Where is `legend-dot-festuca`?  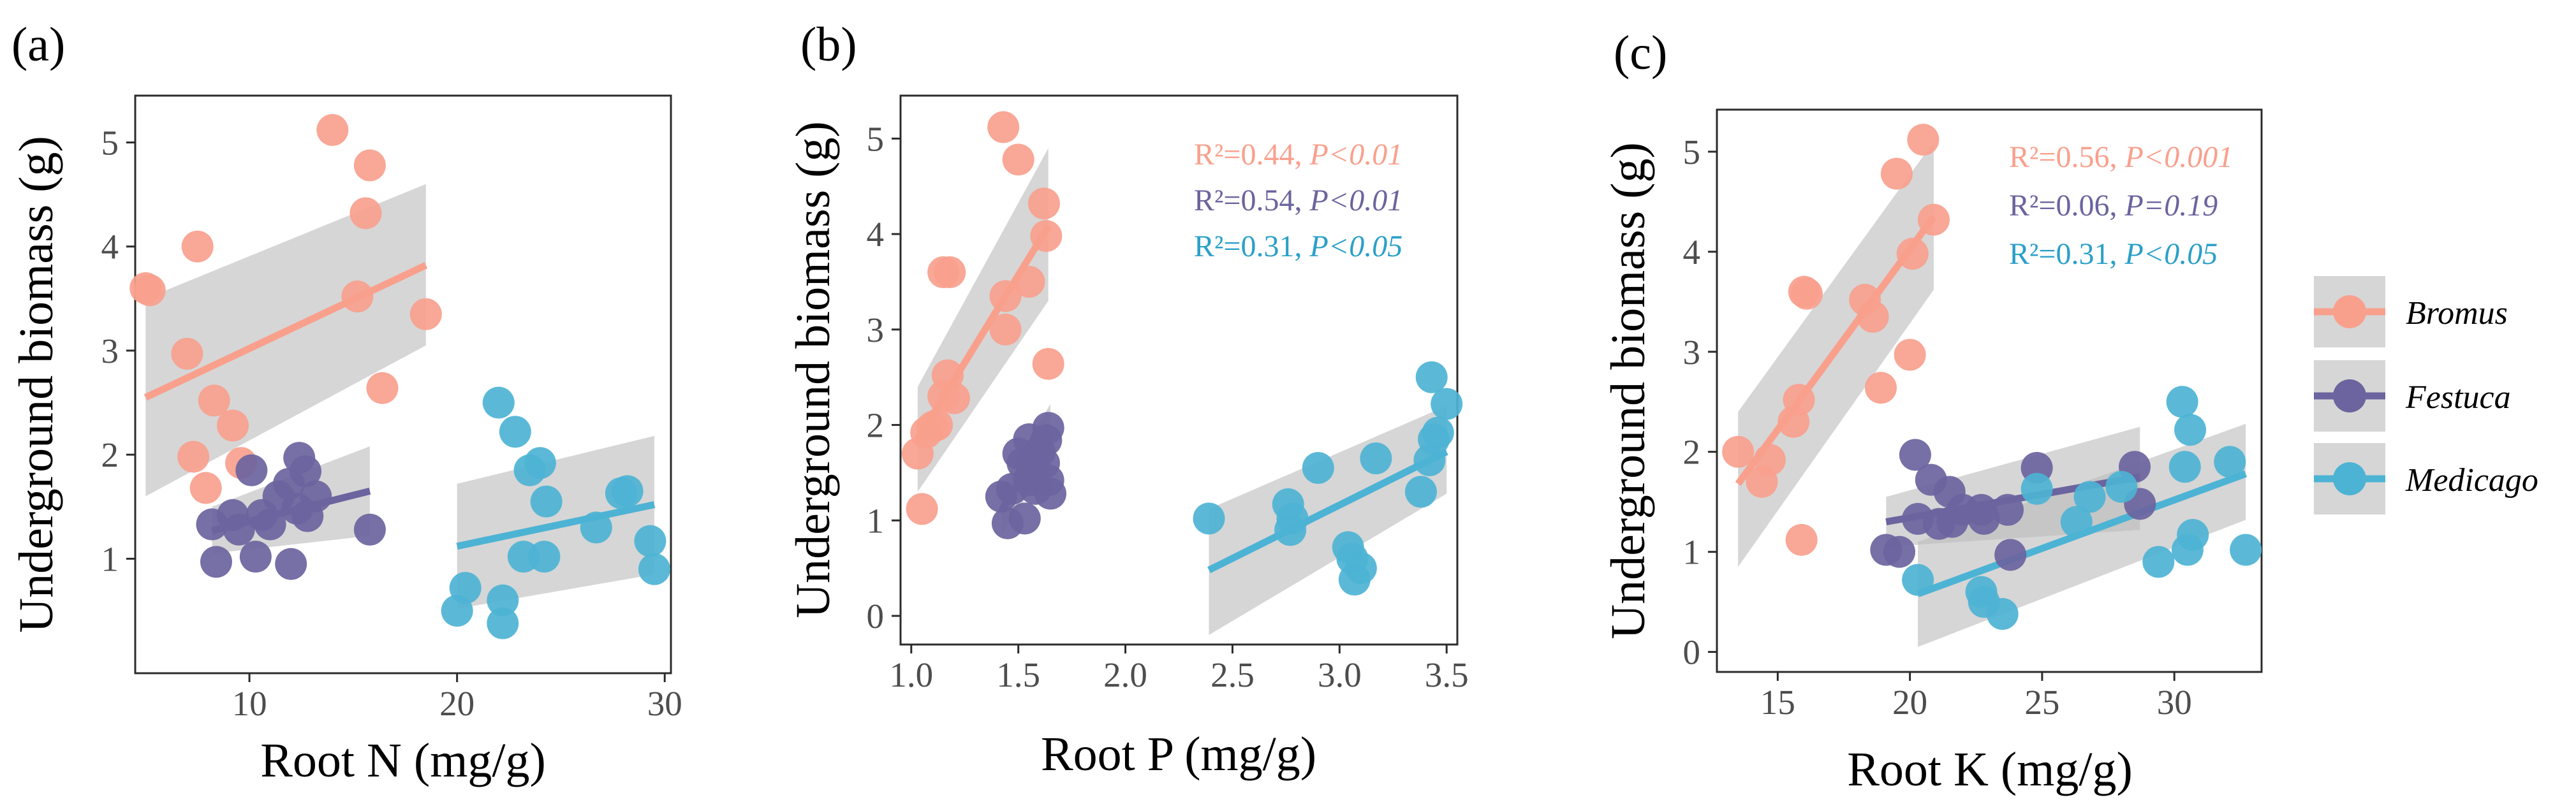 legend-dot-festuca is located at coordinates (2349, 395).